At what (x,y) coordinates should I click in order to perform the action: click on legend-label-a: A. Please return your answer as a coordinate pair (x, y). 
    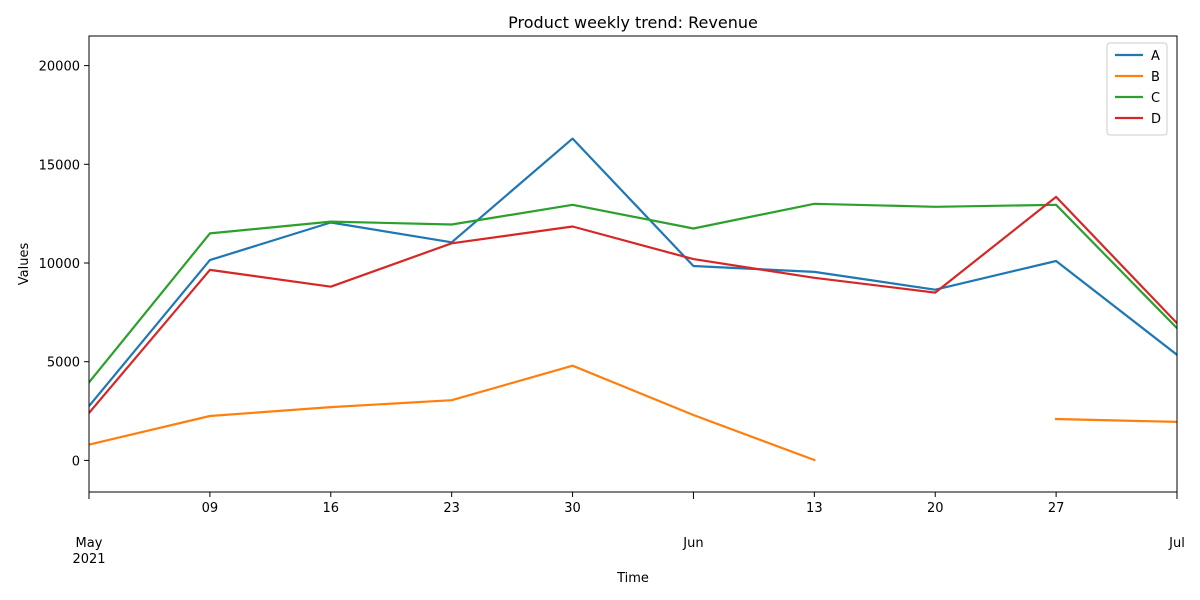
    Looking at the image, I should click on (1155, 56).